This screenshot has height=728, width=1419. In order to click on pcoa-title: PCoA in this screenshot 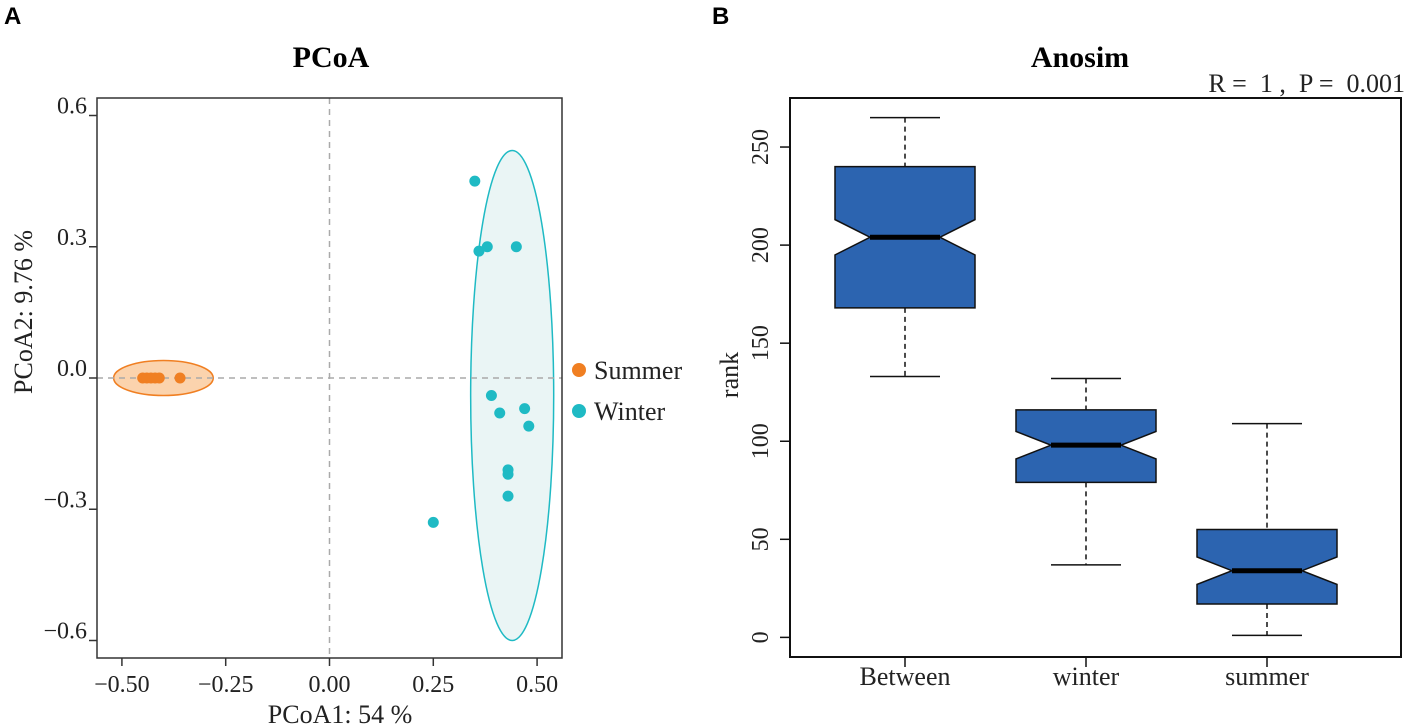, I will do `click(331, 57)`.